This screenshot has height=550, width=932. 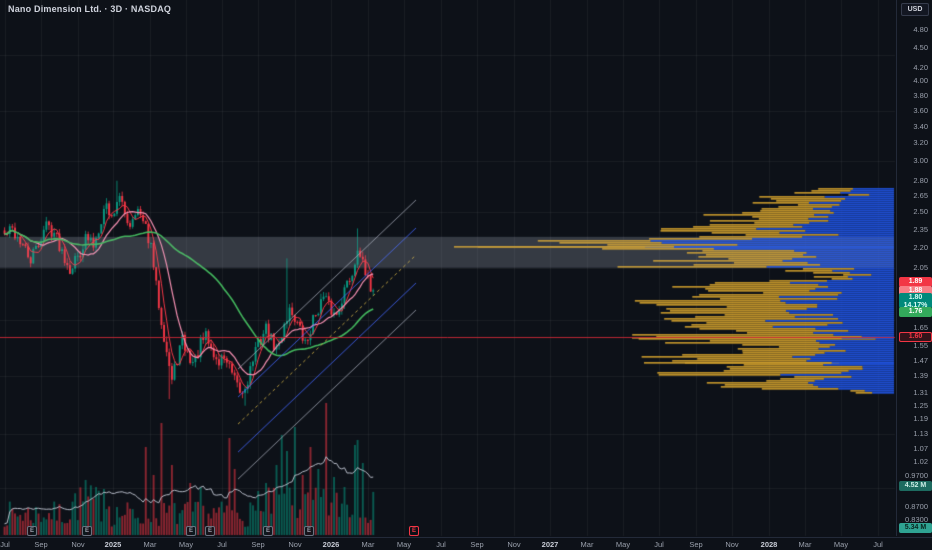 What do you see at coordinates (550, 544) in the screenshot?
I see `time-axis-label: 2027` at bounding box center [550, 544].